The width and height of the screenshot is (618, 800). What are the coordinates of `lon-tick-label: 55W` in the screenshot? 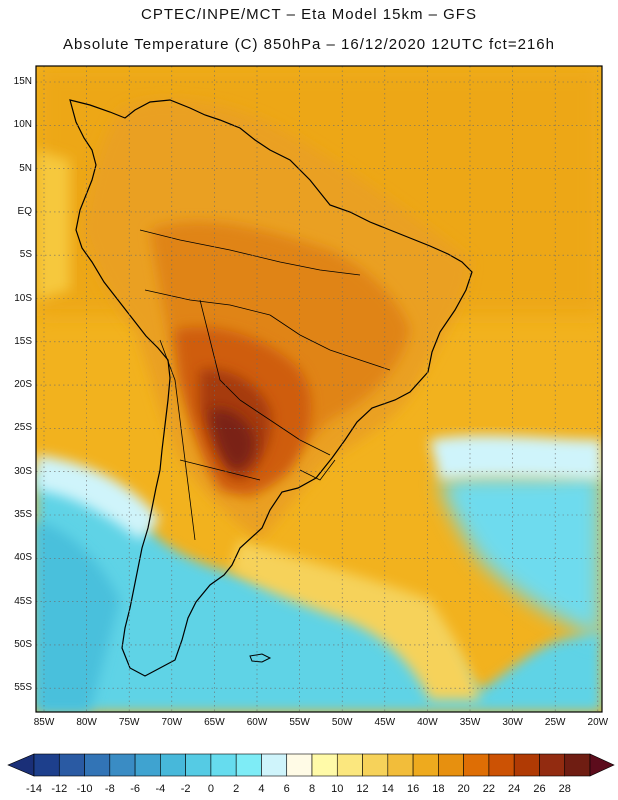 It's located at (299, 722).